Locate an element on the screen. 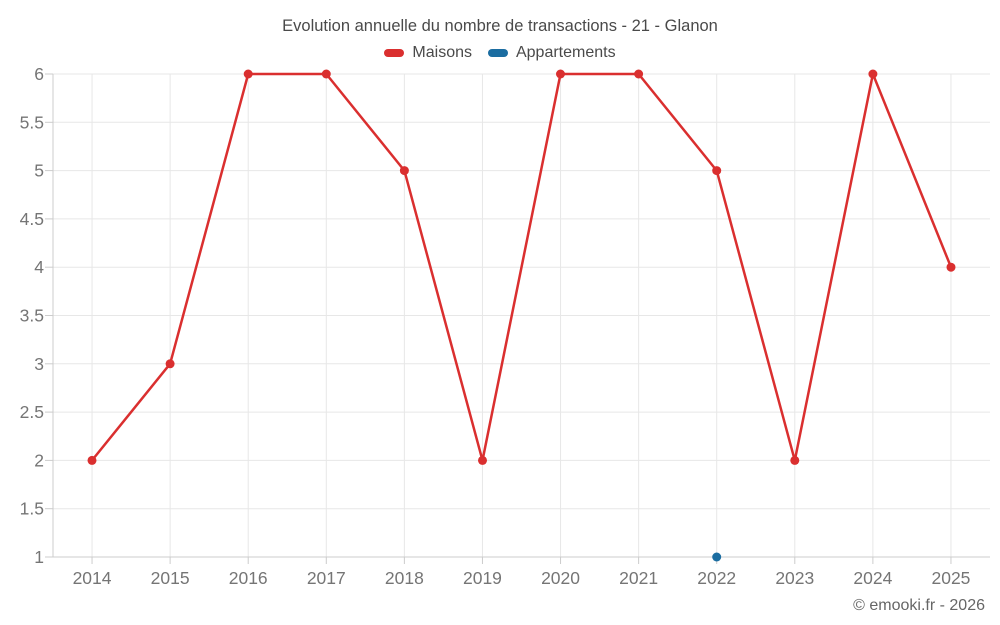  data-point-appartements is located at coordinates (717, 557).